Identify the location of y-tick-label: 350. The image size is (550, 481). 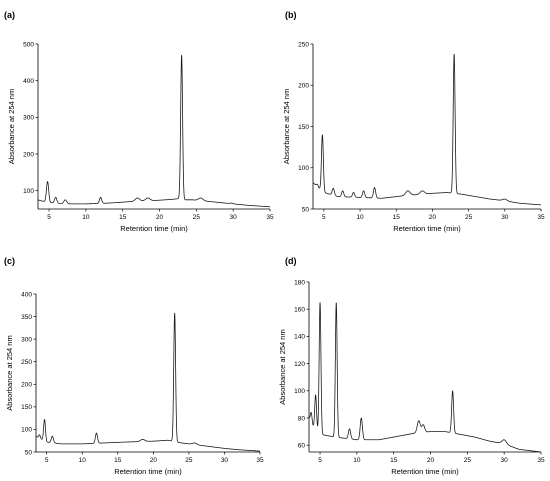
(26, 317).